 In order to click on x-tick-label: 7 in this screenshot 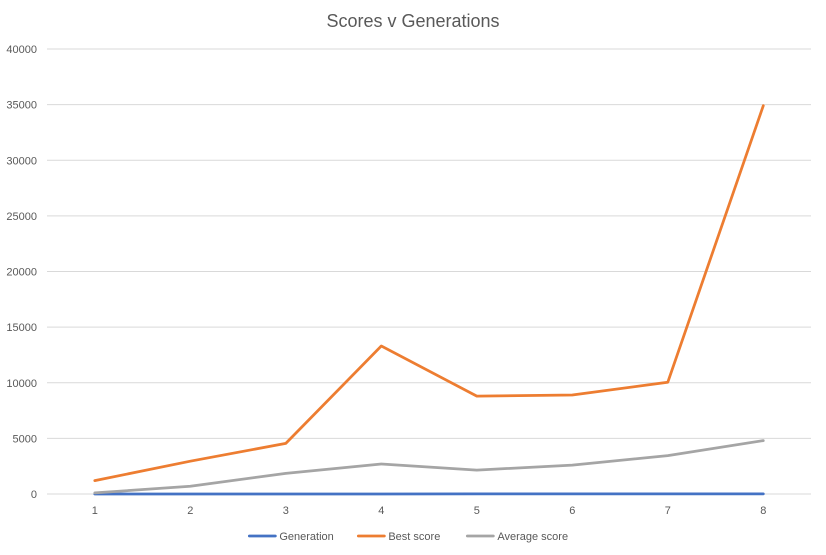, I will do `click(668, 511)`.